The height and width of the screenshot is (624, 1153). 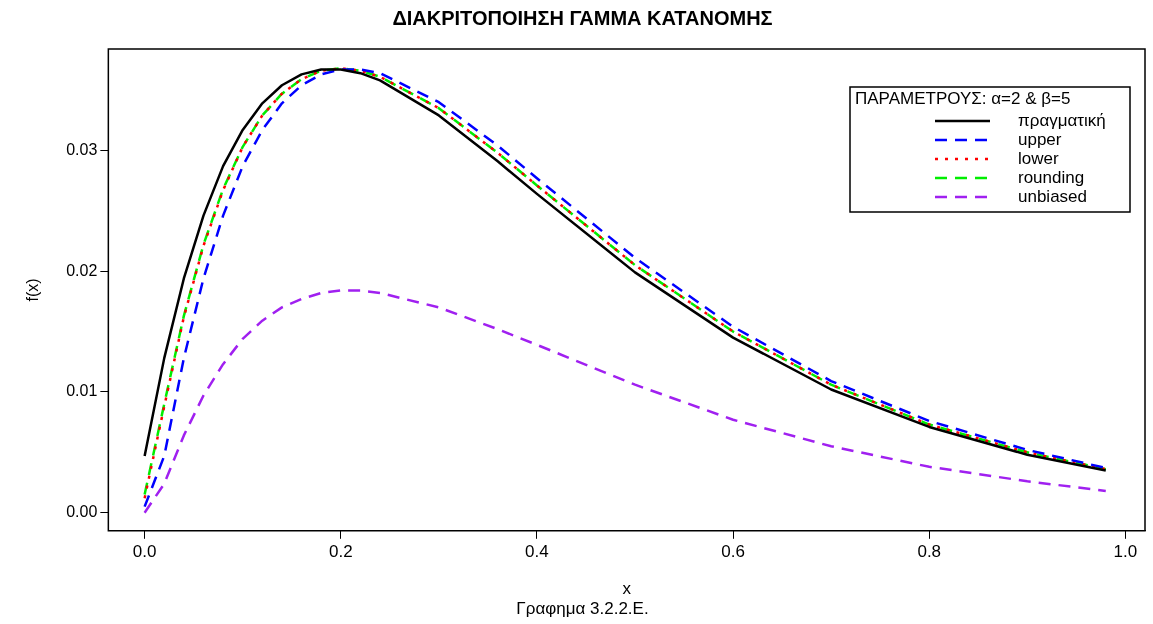 I want to click on legend-label: πραγματική, so click(x=1062, y=120).